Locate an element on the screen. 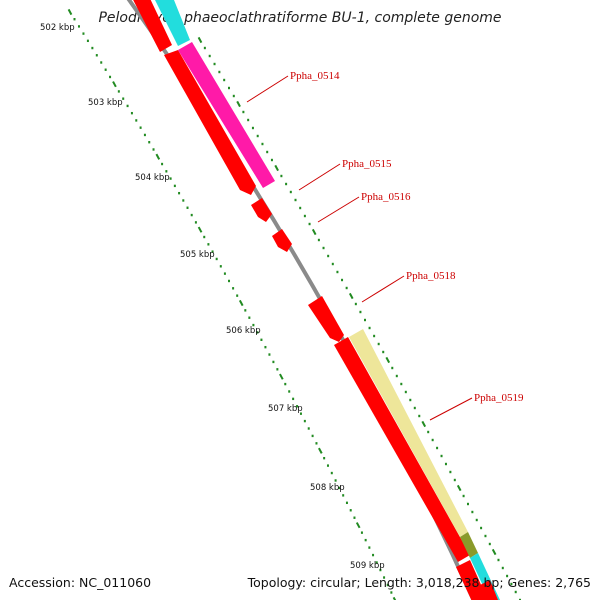  tick-label: 508 kbp is located at coordinates (327, 488).